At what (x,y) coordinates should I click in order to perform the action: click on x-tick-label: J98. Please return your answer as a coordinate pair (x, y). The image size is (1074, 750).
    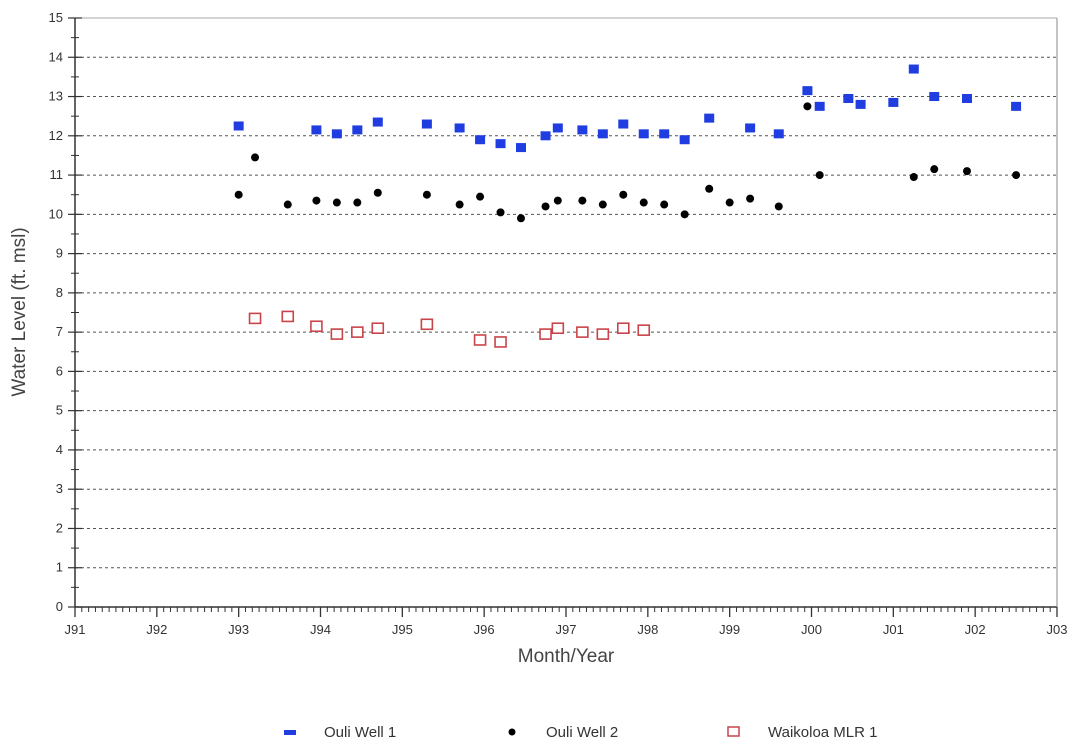
    Looking at the image, I should click on (647, 629).